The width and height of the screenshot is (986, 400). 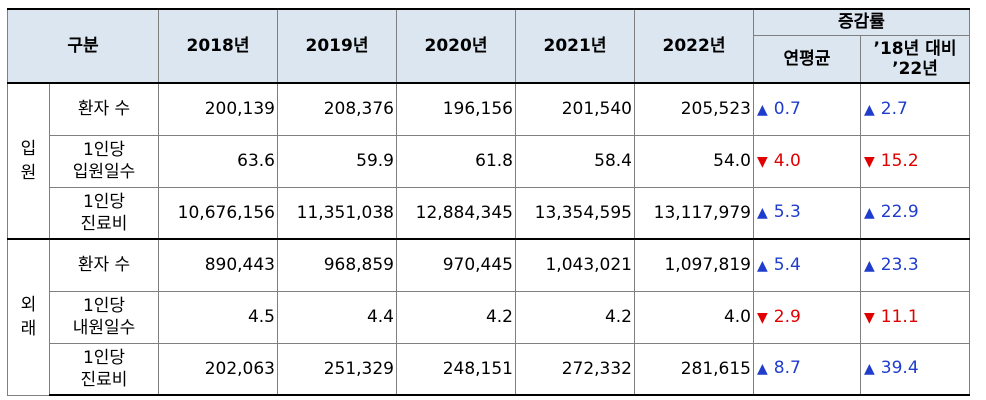 What do you see at coordinates (218, 109) in the screenshot?
I see `value-cell: 200,139` at bounding box center [218, 109].